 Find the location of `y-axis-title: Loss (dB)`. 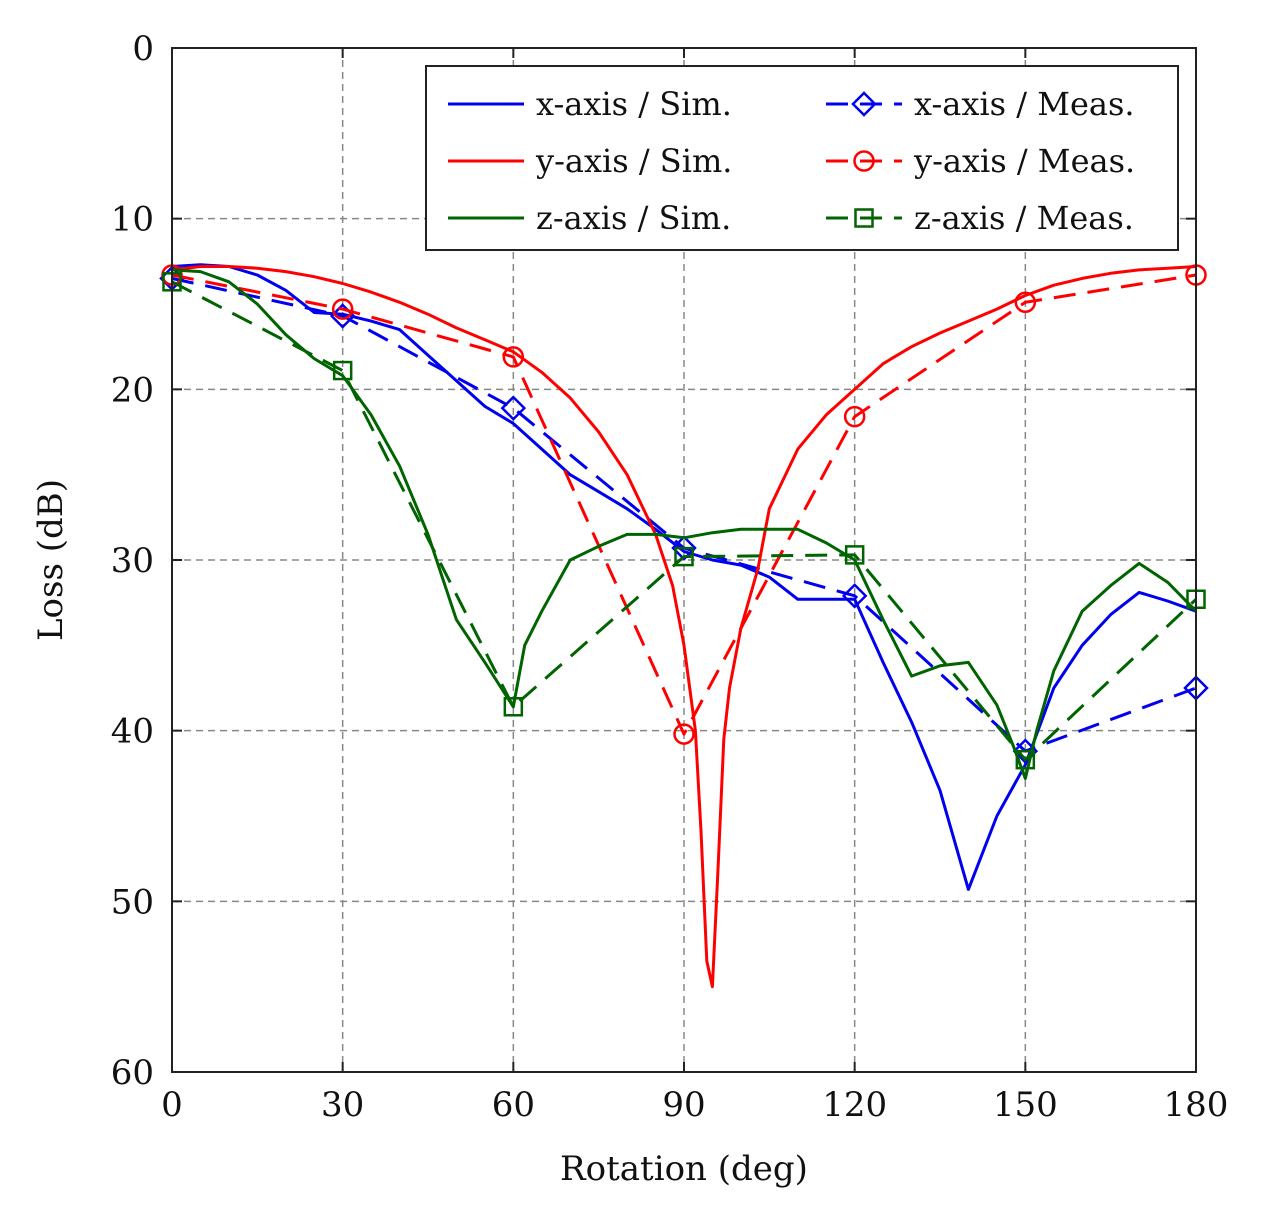

y-axis-title: Loss (dB) is located at coordinates (51, 560).